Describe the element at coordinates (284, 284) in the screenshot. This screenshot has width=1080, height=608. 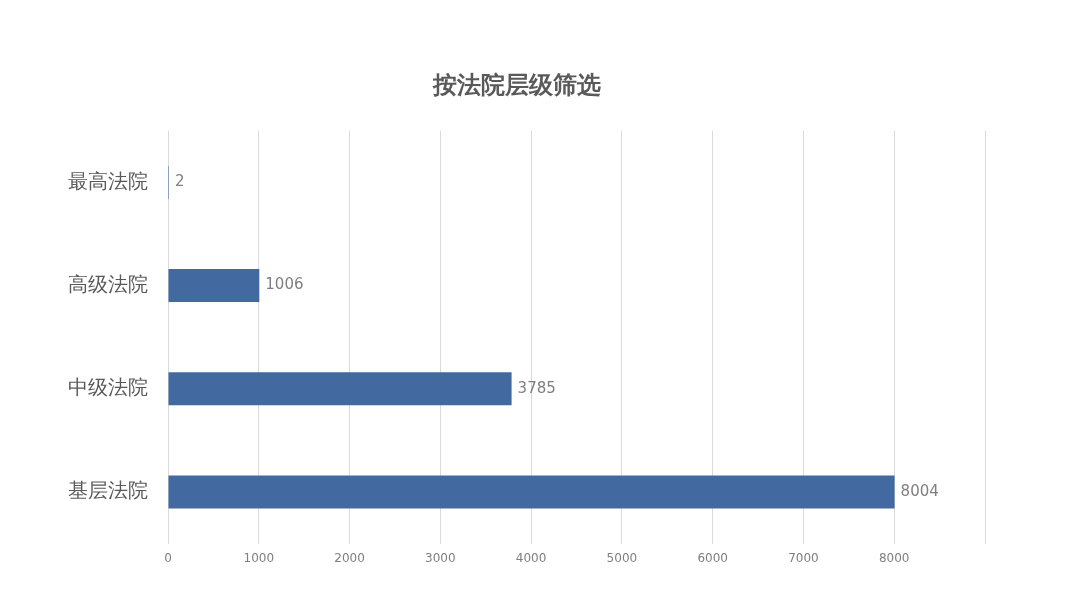
I see `data-label: 1006` at that location.